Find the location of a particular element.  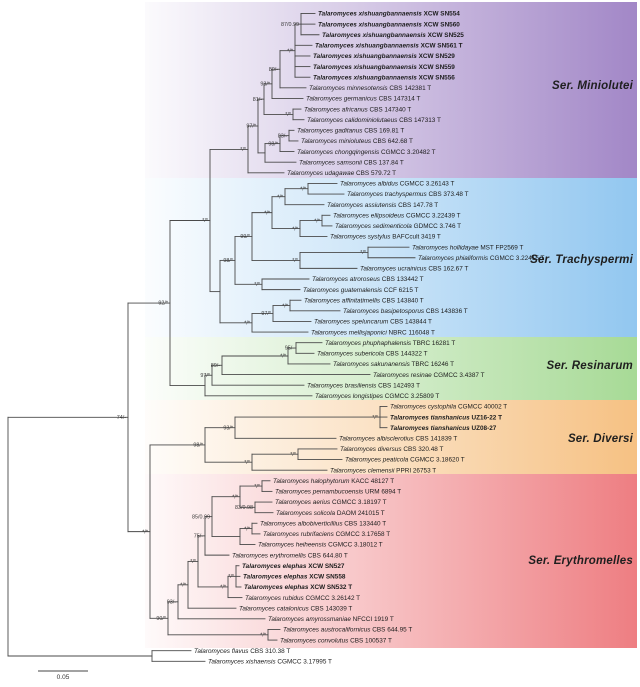

taxon-label: Talaromyces longistipes CGMCC 3.25809 T is located at coordinates (377, 396).